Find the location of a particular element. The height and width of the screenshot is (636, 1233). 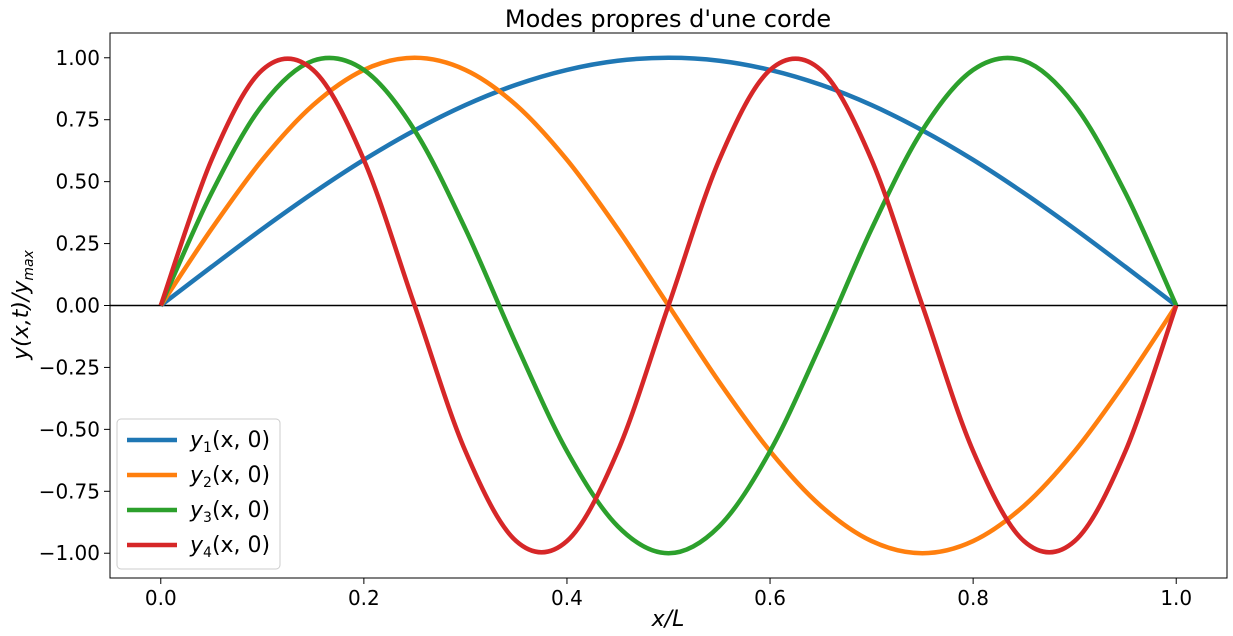

legend-box is located at coordinates (198, 494).